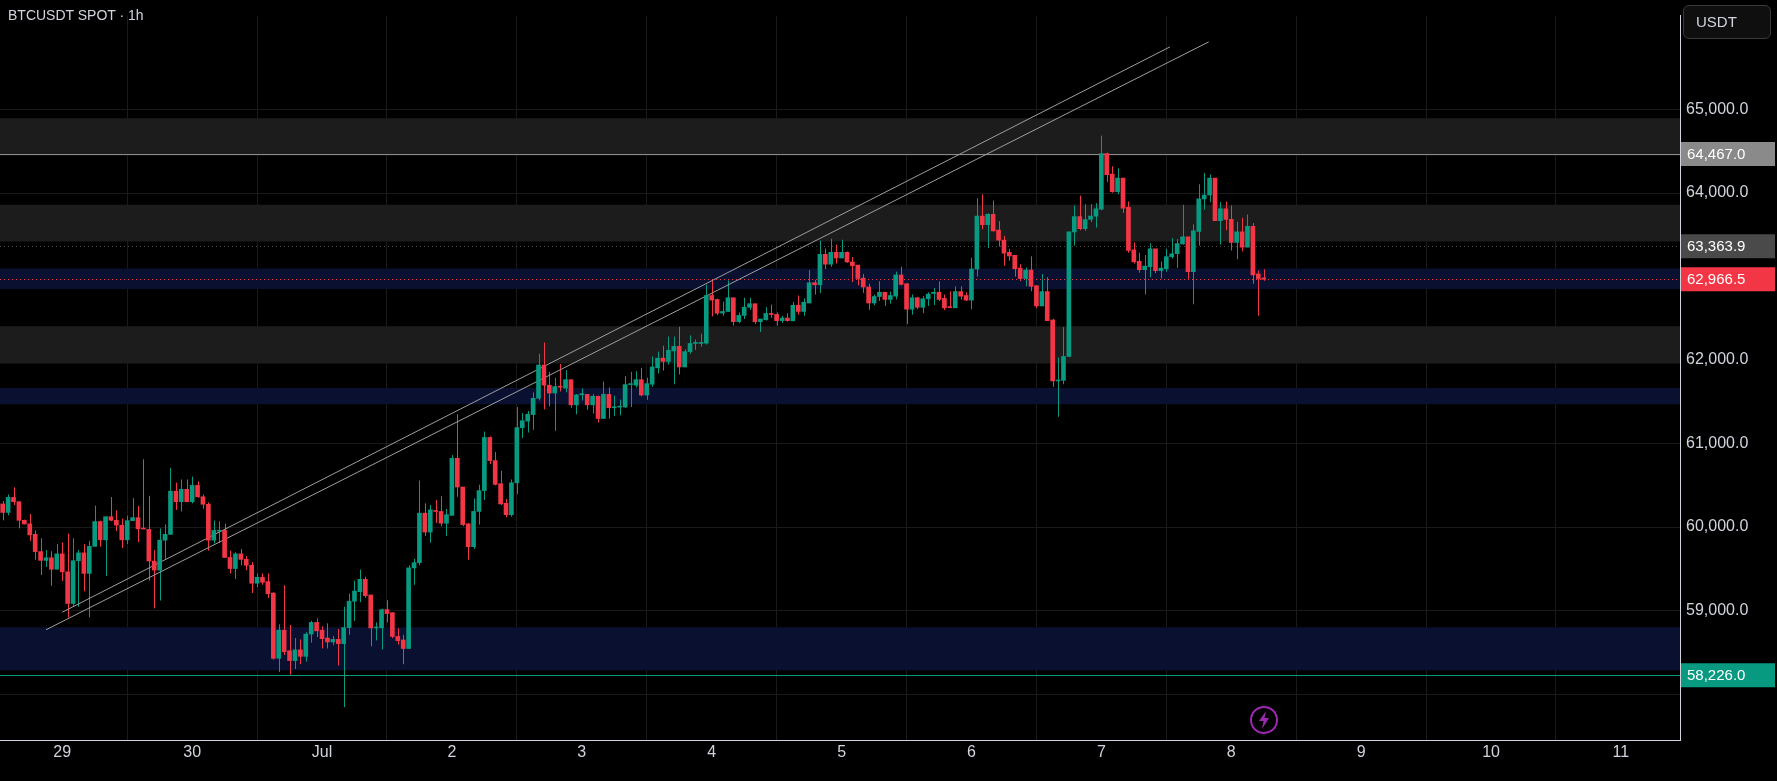 The width and height of the screenshot is (1777, 781). What do you see at coordinates (1716, 246) in the screenshot?
I see `ref-line-label: 63,363.9` at bounding box center [1716, 246].